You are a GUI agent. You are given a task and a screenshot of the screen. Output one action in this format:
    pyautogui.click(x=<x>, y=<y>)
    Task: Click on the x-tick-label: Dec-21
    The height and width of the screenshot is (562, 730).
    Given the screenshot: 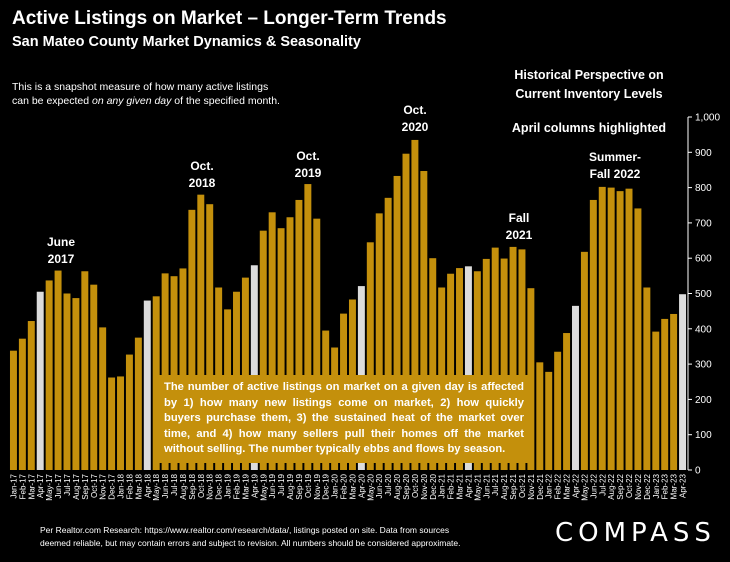 What is the action you would take?
    pyautogui.click(x=540, y=486)
    